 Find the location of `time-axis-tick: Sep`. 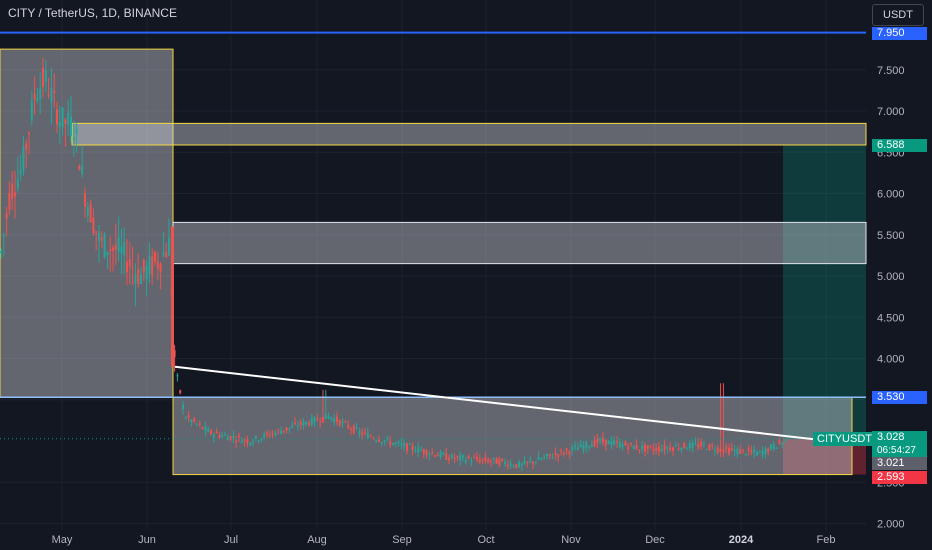

time-axis-tick: Sep is located at coordinates (402, 540).